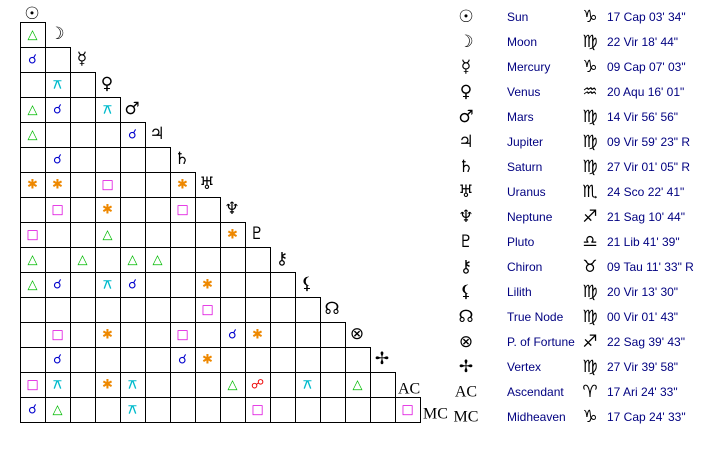  Describe the element at coordinates (648, 142) in the screenshot. I see `planet-position: 09 Vir 59' 23" R` at that location.